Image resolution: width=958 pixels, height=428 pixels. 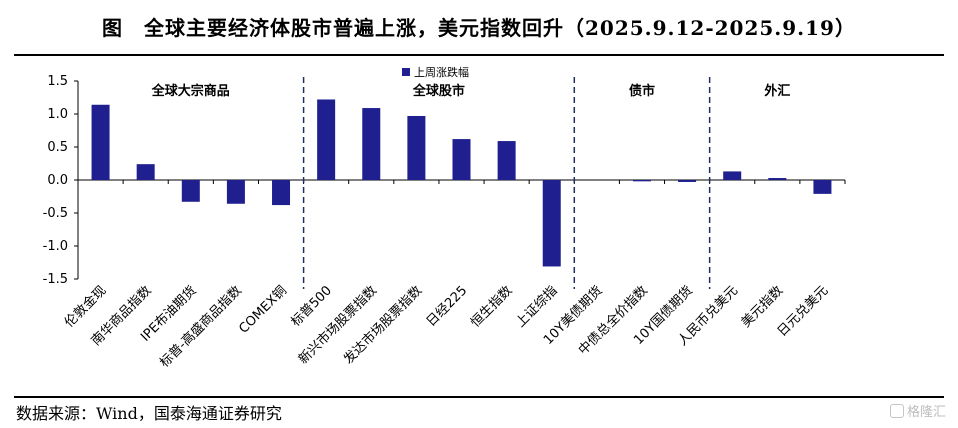 What do you see at coordinates (441, 72) in the screenshot?
I see `legend-label: 上周涨跌幅` at bounding box center [441, 72].